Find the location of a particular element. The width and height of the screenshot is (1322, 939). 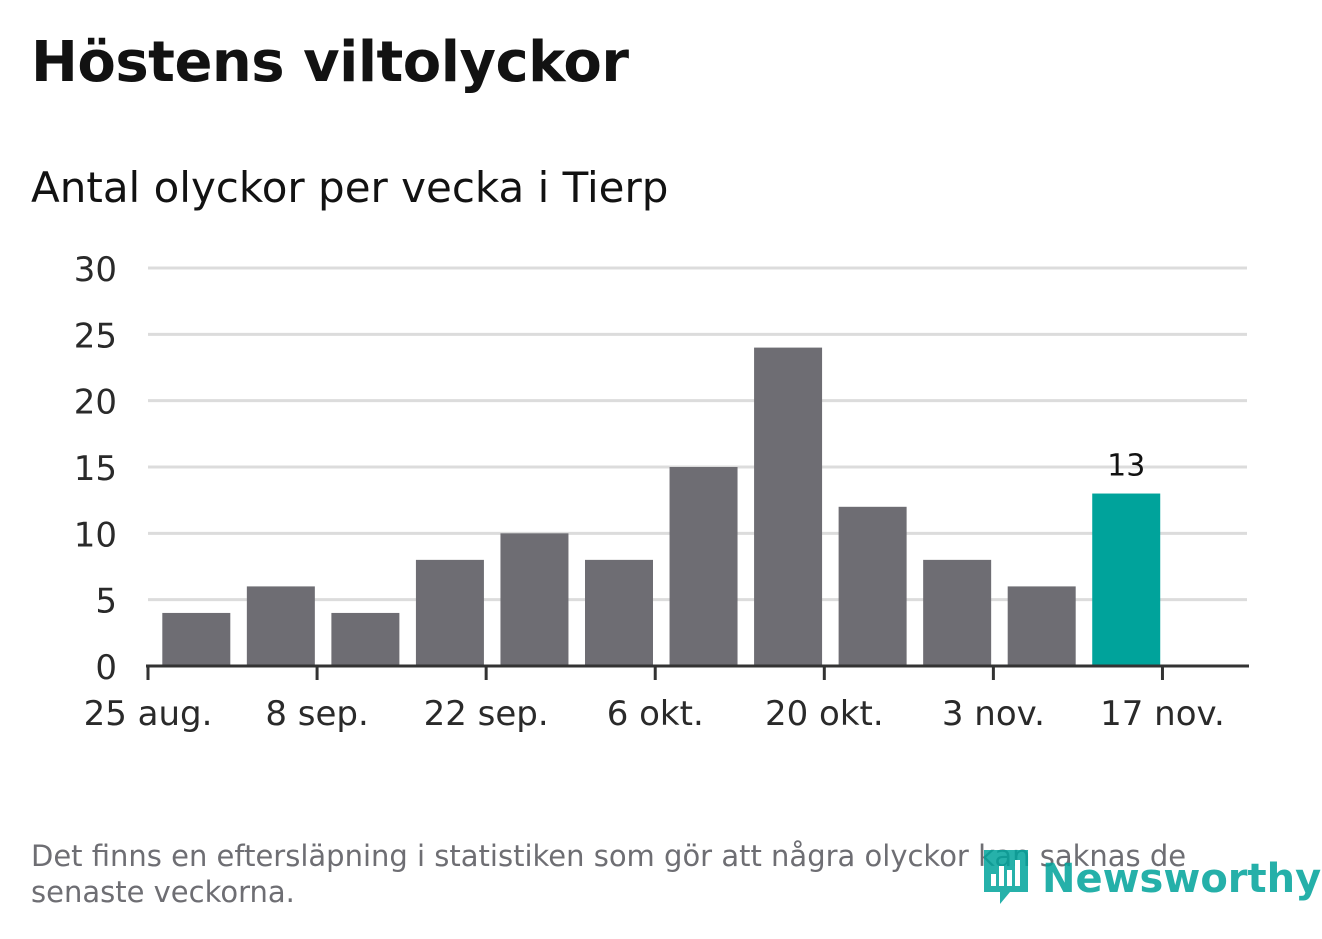

y-tick-label: 10 is located at coordinates (95, 535).